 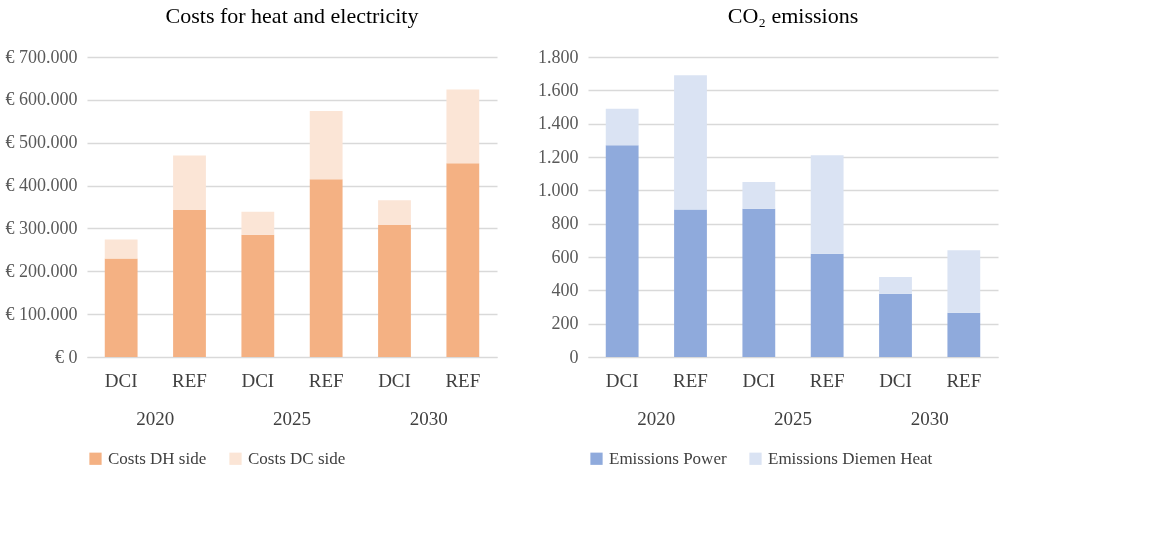 I want to click on y-tick-label: 0, so click(x=574, y=356).